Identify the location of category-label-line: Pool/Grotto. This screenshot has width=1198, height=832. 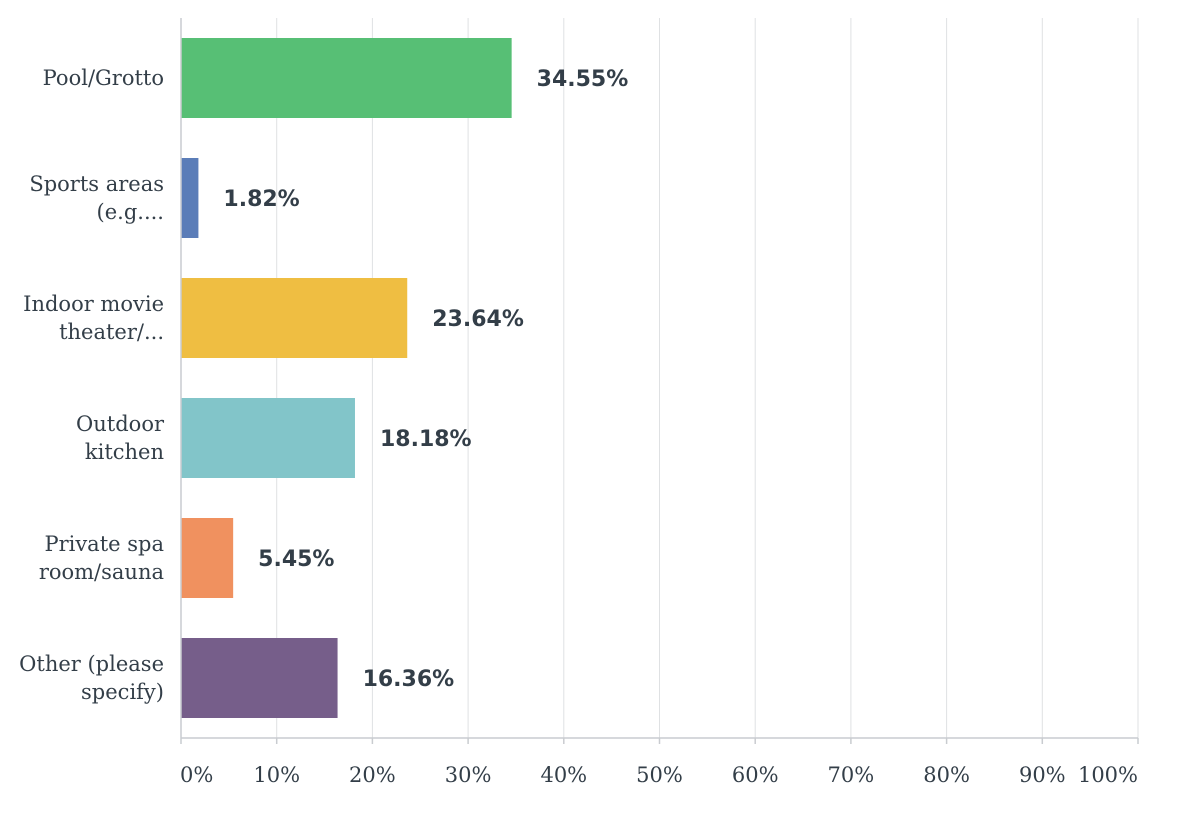
(103, 78).